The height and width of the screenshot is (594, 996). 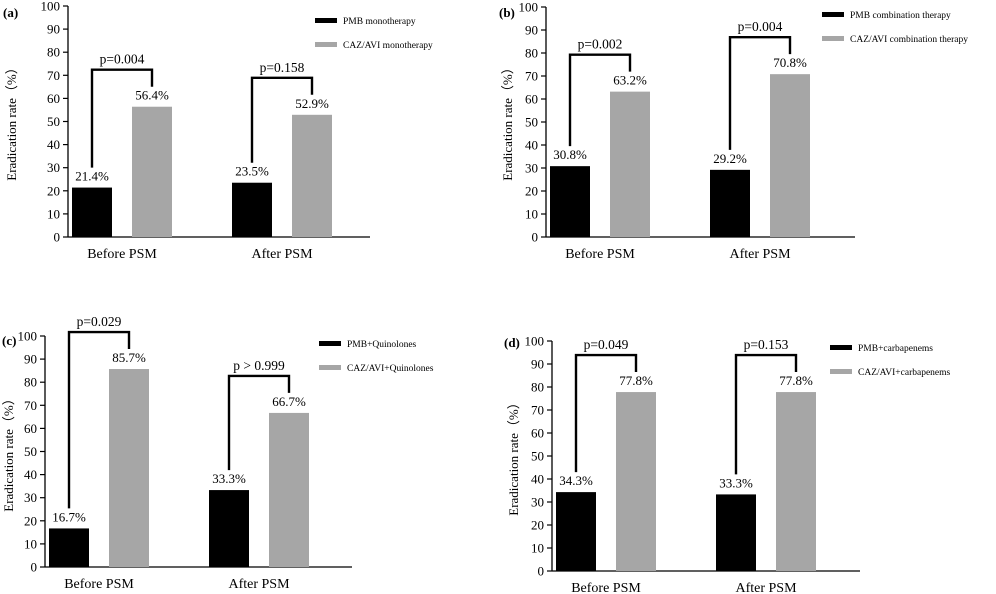 What do you see at coordinates (259, 365) in the screenshot?
I see `p-value-label: p > 0.999` at bounding box center [259, 365].